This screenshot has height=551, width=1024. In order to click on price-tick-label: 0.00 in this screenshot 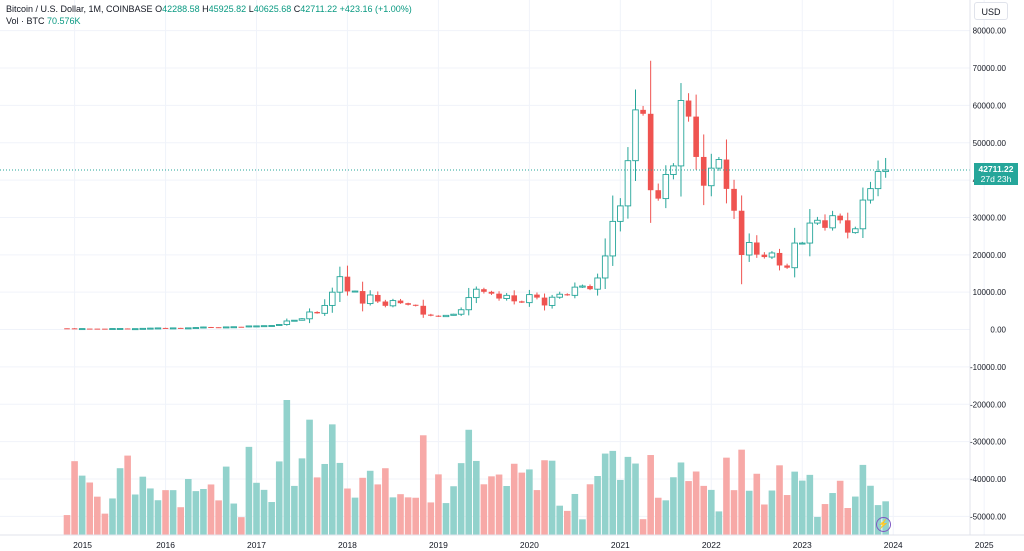, I will do `click(998, 330)`.